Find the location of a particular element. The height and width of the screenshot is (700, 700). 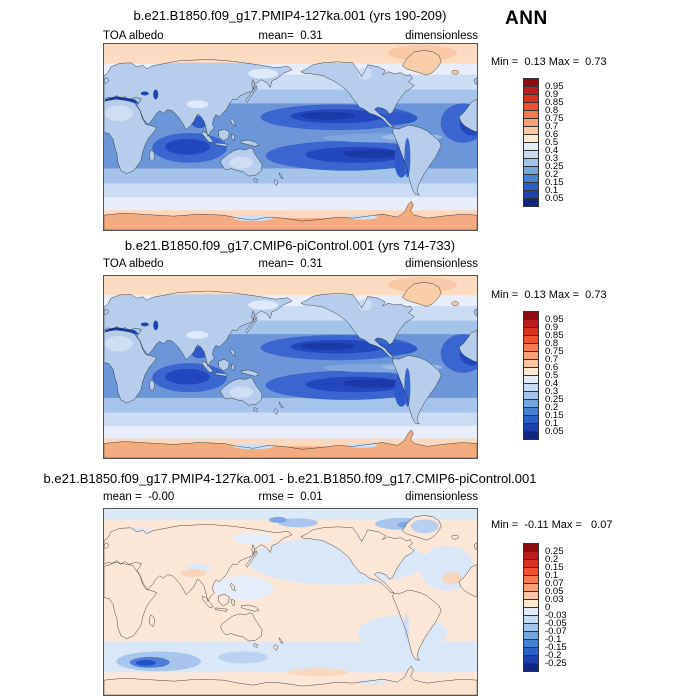

panel3-mean-stat: mean = -0.00 is located at coordinates (139, 497).